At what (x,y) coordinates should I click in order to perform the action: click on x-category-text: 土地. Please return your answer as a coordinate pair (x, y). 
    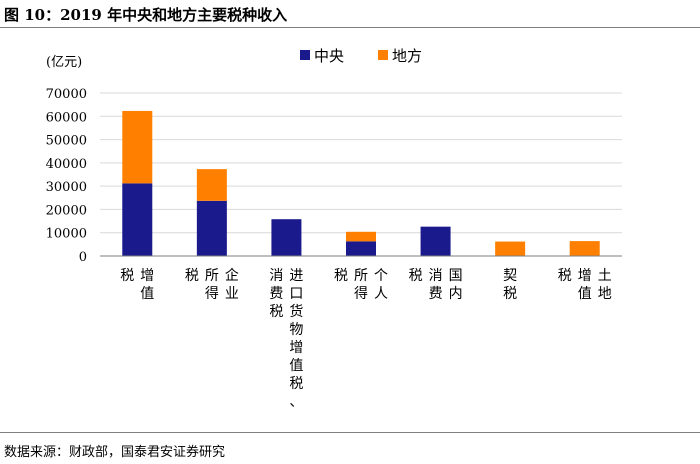
    Looking at the image, I should click on (605, 285).